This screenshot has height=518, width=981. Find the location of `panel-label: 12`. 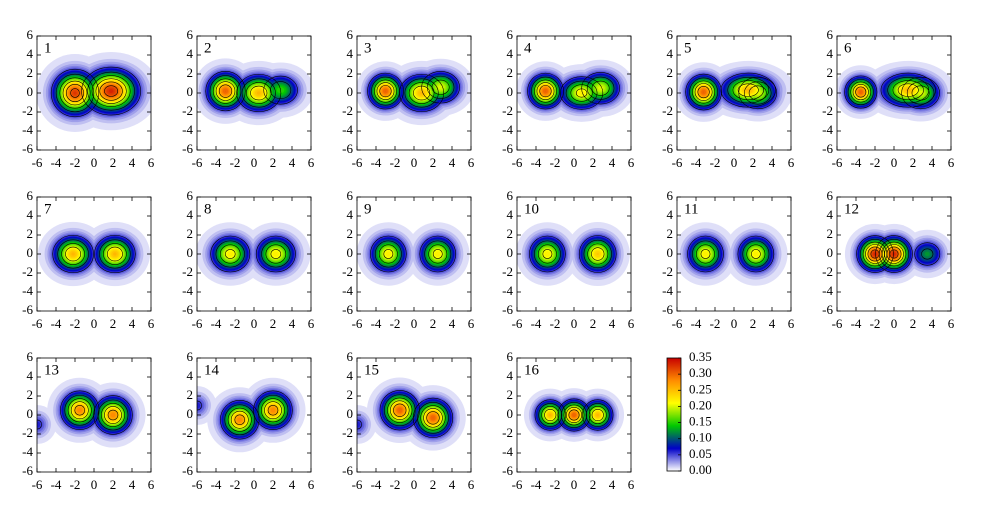

panel-label: 12 is located at coordinates (851, 209).